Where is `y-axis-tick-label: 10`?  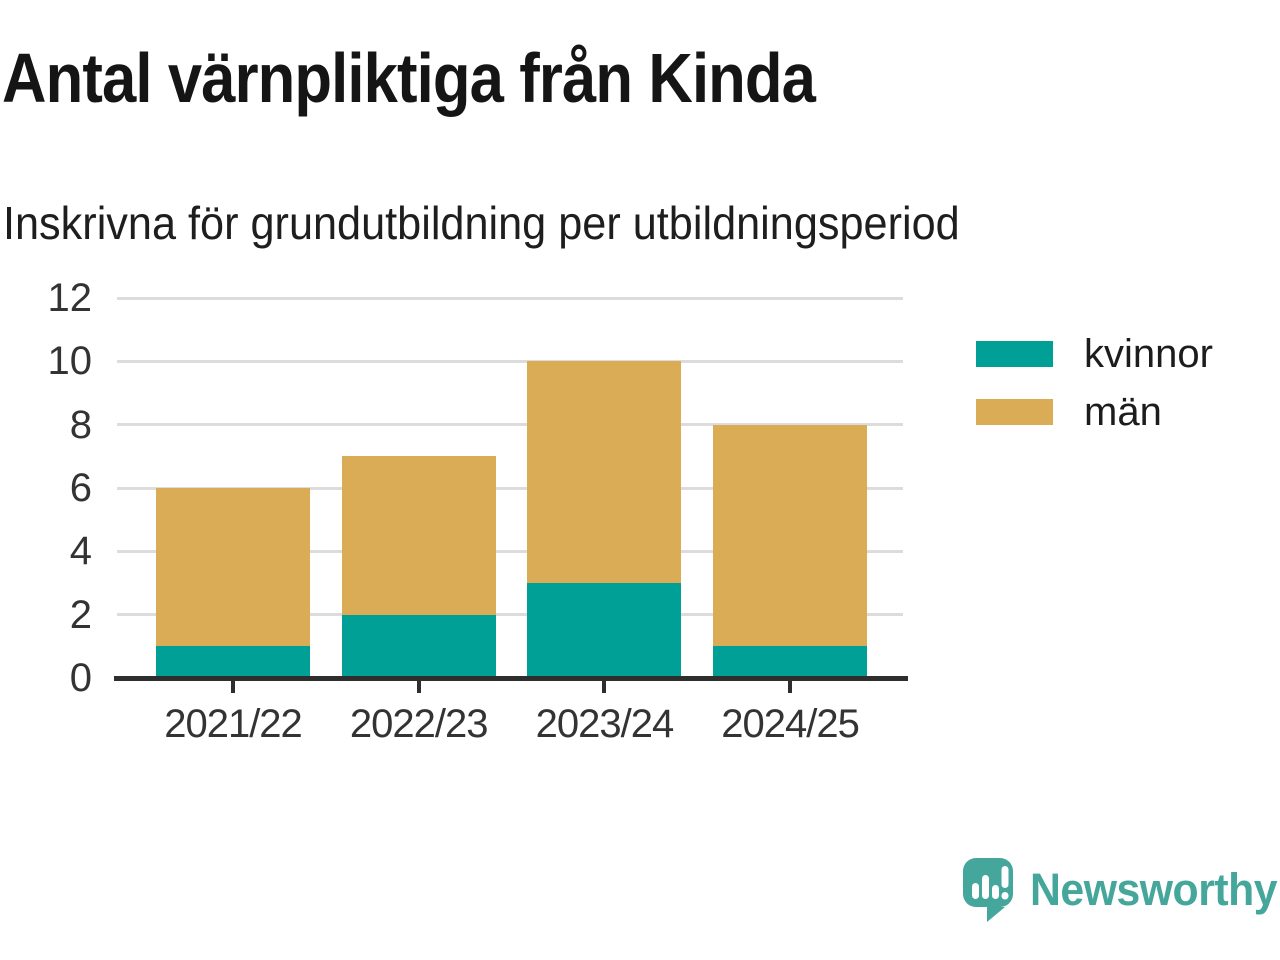 y-axis-tick-label: 10 is located at coordinates (70, 361).